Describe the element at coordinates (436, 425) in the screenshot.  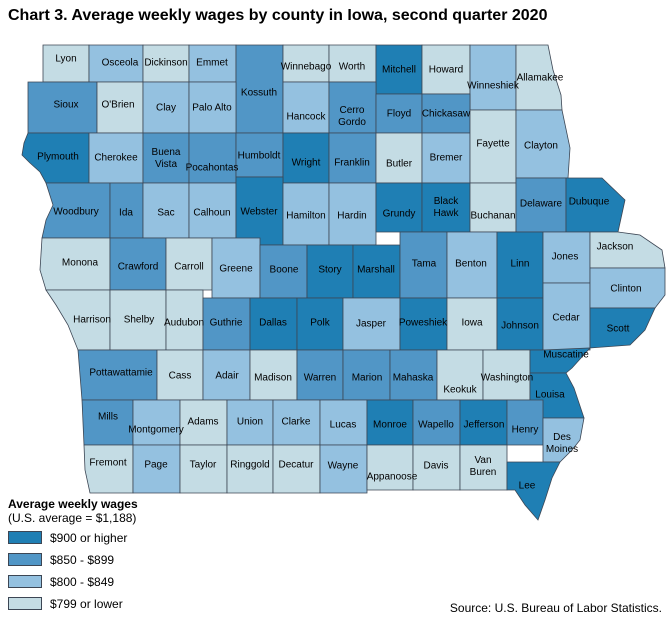
I see `county-label-wapello: Wapello` at that location.